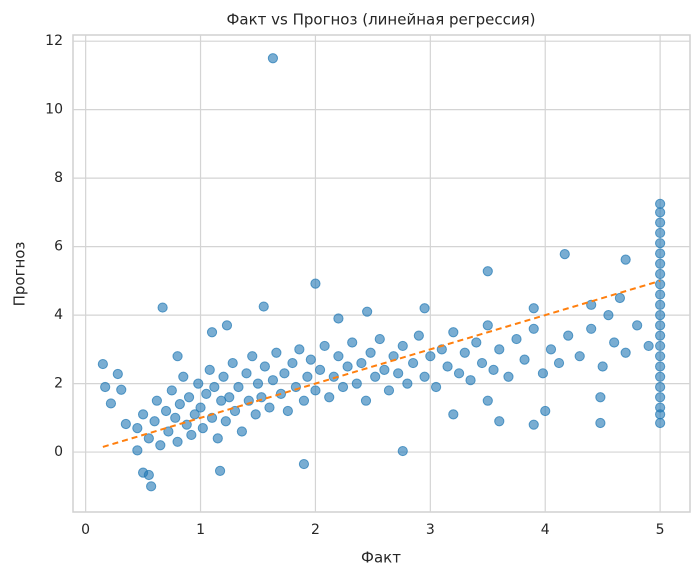 This screenshot has height=584, width=700. Describe the element at coordinates (58, 384) in the screenshot. I see `y-tick-label: 2` at that location.